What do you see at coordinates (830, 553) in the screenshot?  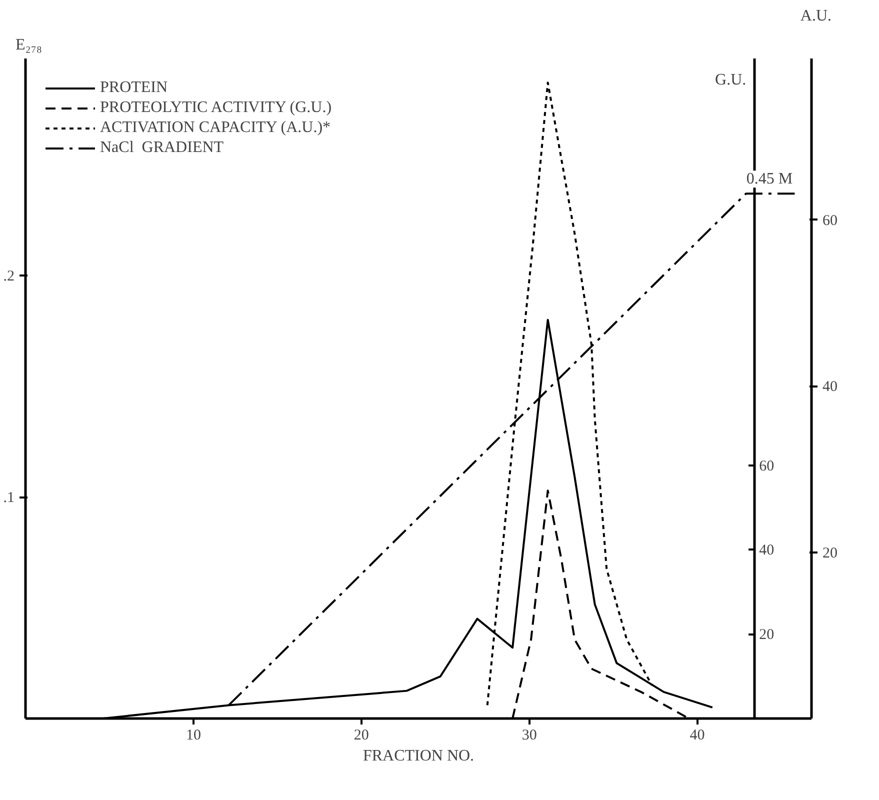 I see `y2-tick-label: 20` at bounding box center [830, 553].